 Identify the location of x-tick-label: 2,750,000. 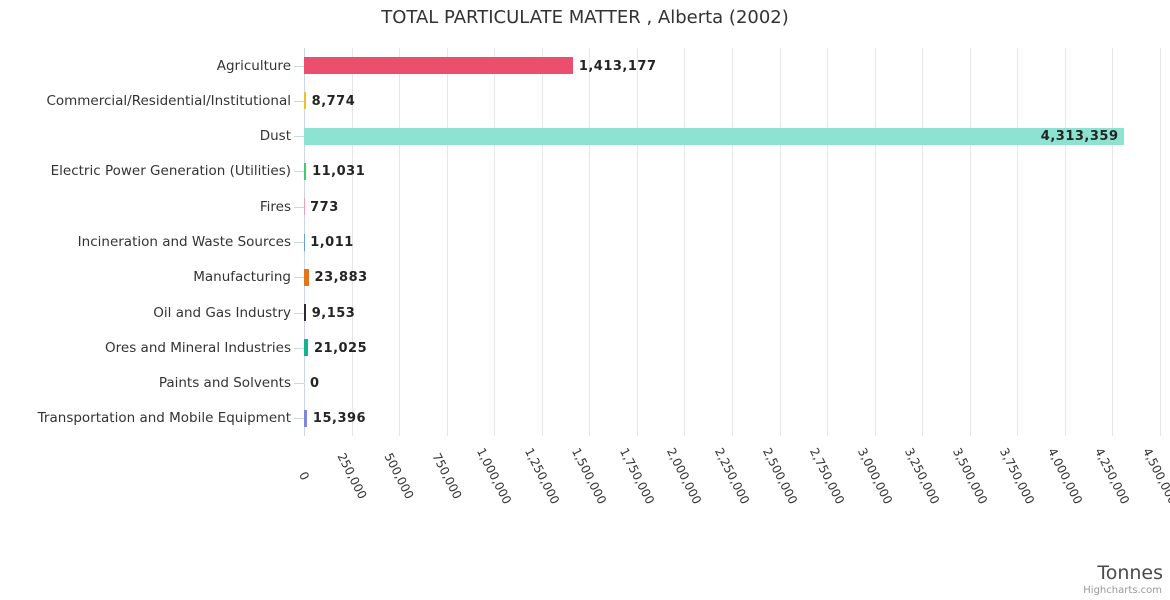
(827, 476).